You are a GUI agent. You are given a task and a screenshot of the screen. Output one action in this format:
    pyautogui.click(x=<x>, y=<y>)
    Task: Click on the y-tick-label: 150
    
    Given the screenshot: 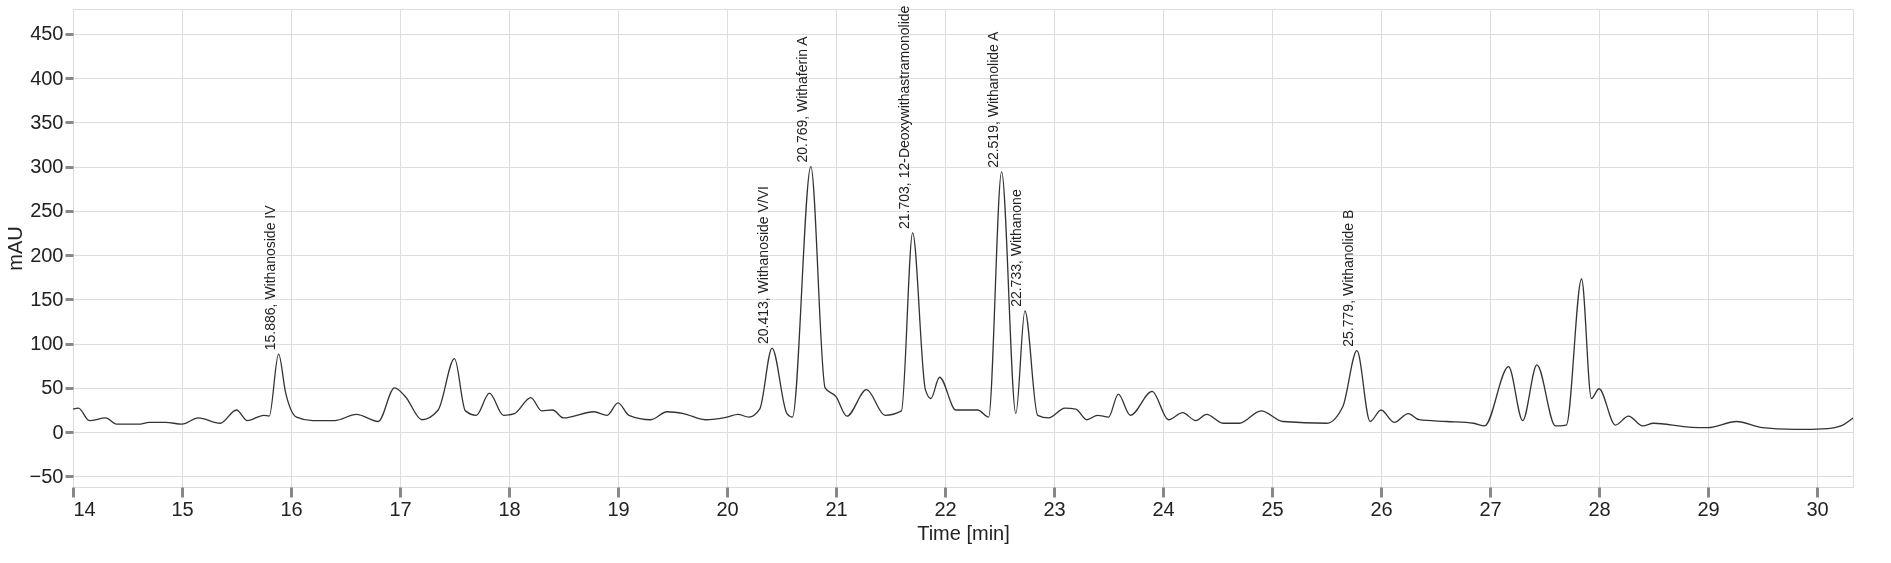 What is the action you would take?
    pyautogui.click(x=47, y=298)
    